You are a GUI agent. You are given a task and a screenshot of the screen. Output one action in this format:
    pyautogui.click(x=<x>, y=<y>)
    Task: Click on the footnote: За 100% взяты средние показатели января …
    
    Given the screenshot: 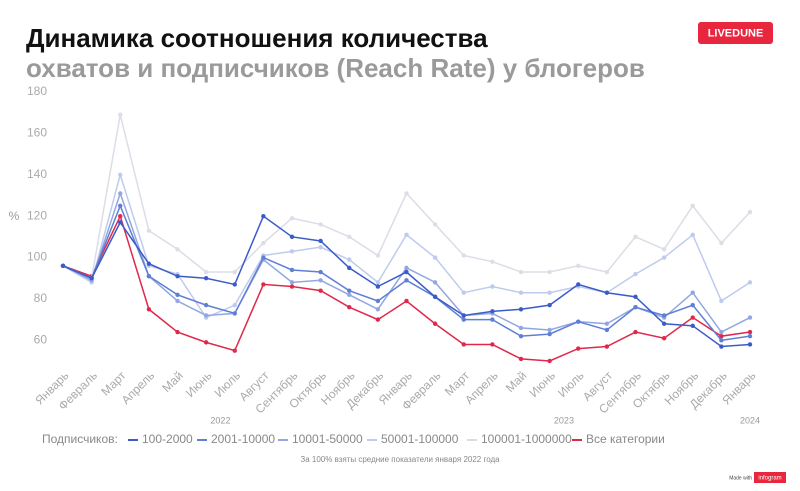 What is the action you would take?
    pyautogui.click(x=400, y=459)
    